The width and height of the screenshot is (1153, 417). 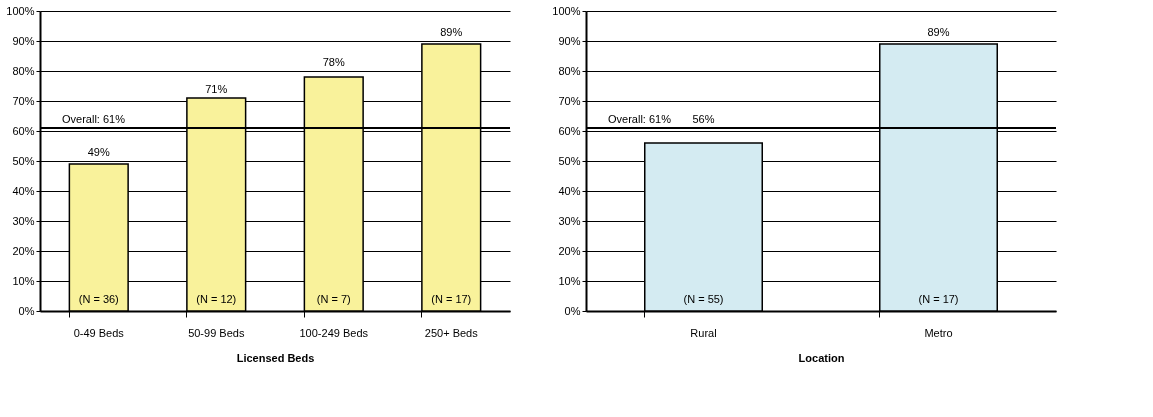 What do you see at coordinates (334, 332) in the screenshot?
I see `x-tick-label: 100-249 Beds` at bounding box center [334, 332].